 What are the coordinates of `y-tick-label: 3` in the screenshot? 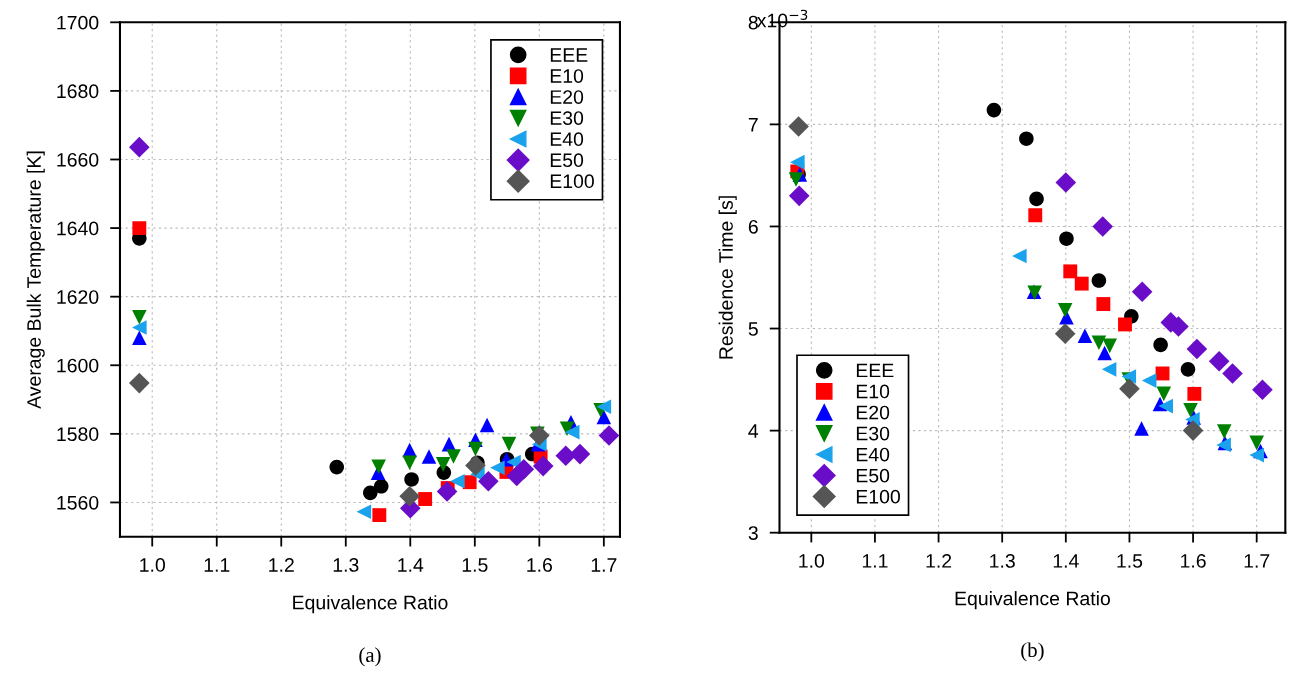 It's located at (753, 533).